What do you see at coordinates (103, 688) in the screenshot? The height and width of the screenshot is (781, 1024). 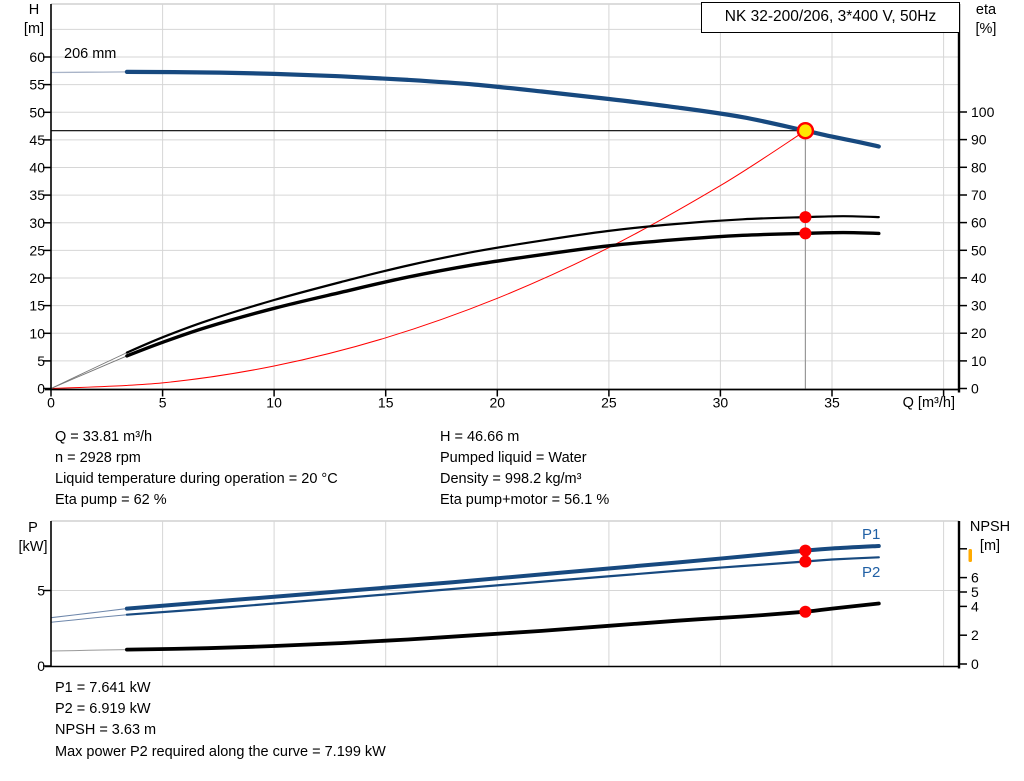 I see `info-p1: P1 = 7.641 kW` at bounding box center [103, 688].